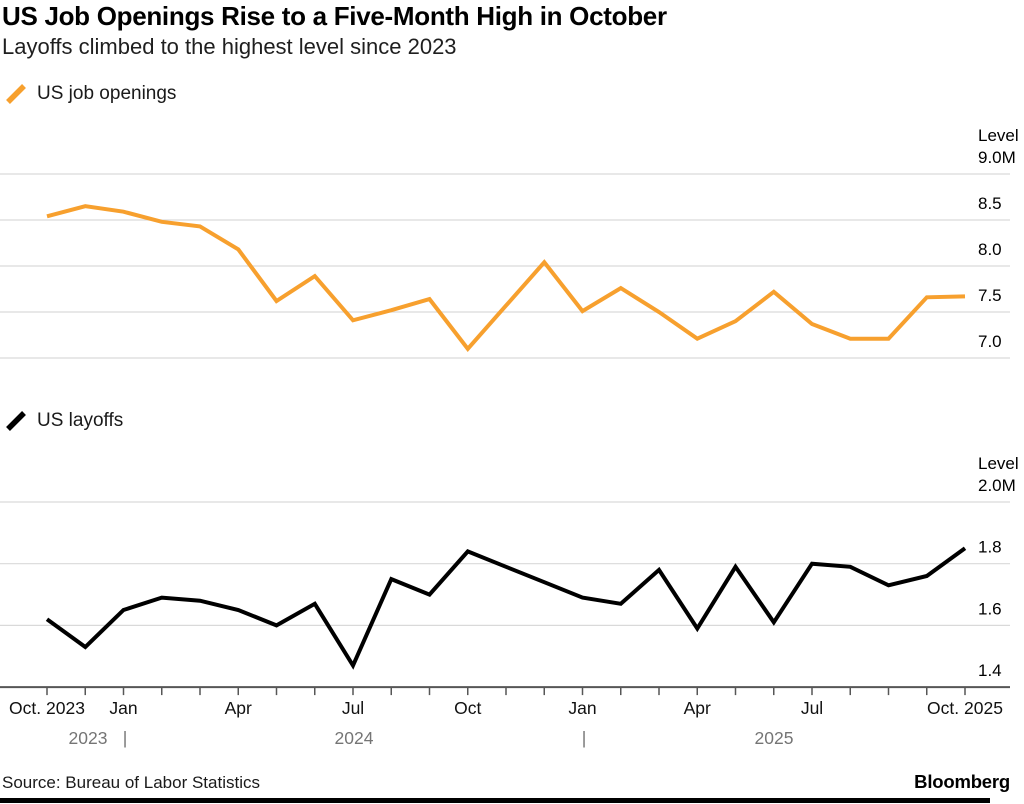  Describe the element at coordinates (962, 781) in the screenshot. I see `bloomberg-logo: Bloomberg` at that location.